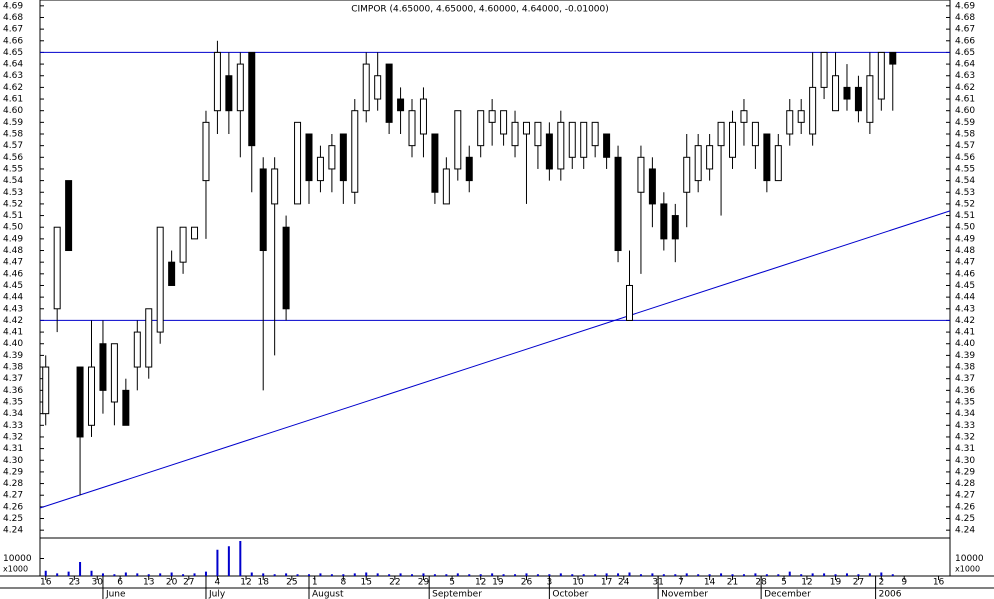  What do you see at coordinates (13, 6) in the screenshot?
I see `y-tick-label: 4.69` at bounding box center [13, 6].